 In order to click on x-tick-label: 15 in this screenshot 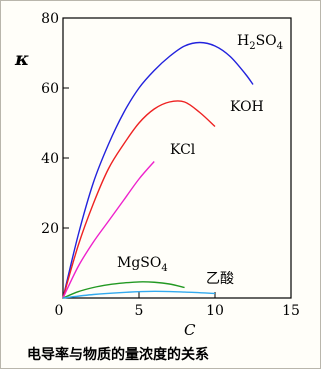, I will do `click(291, 311)`.